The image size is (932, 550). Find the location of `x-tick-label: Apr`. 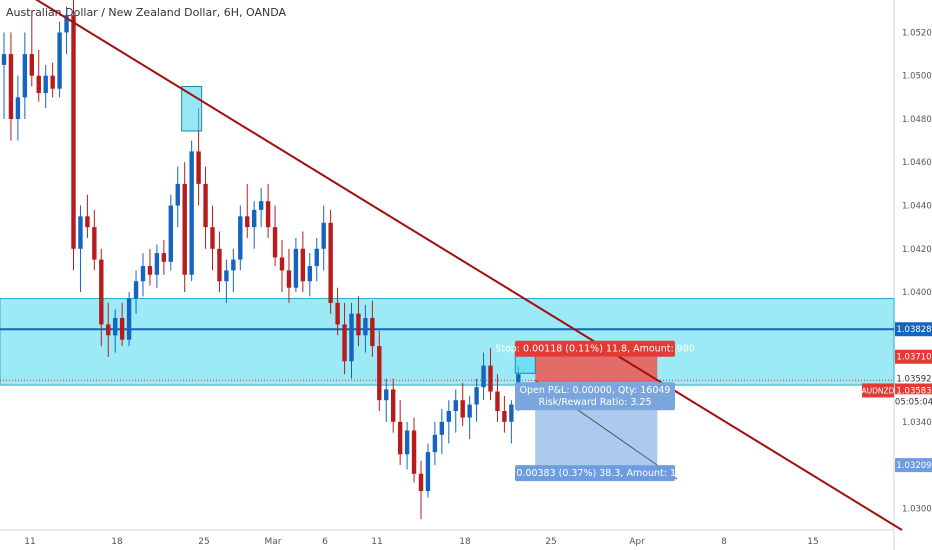

x-tick-label: Apr is located at coordinates (637, 542).